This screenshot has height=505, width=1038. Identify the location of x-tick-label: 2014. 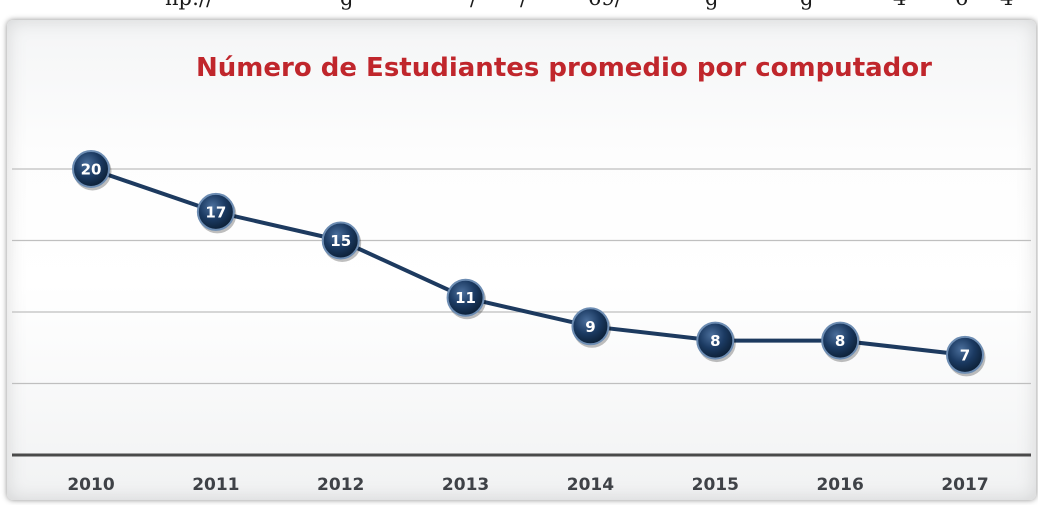
(590, 485).